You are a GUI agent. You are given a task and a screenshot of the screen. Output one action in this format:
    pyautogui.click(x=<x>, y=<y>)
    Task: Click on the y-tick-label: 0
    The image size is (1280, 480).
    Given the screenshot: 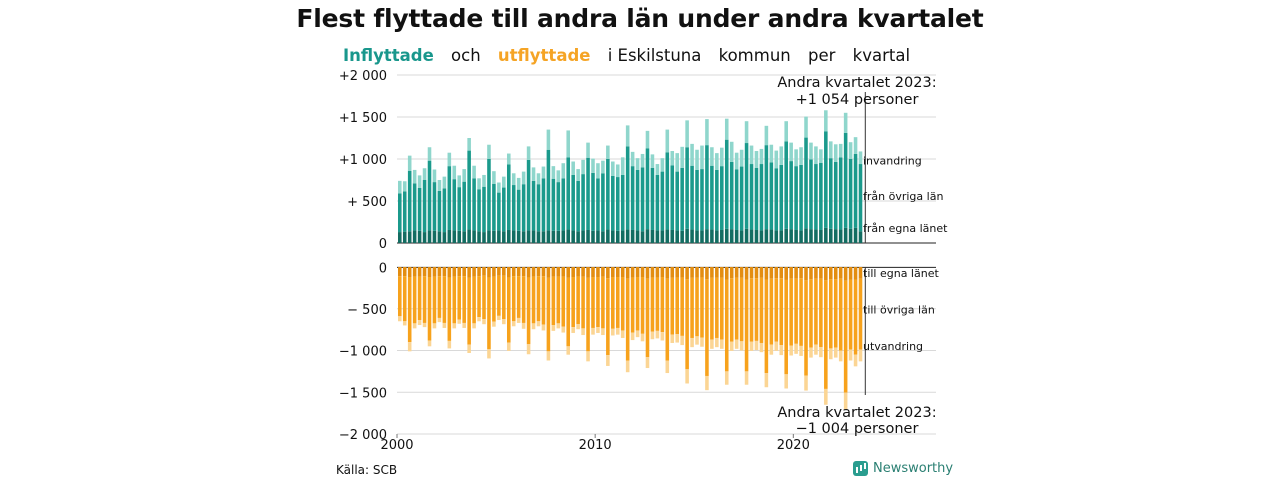 What is the action you would take?
    pyautogui.click(x=383, y=268)
    